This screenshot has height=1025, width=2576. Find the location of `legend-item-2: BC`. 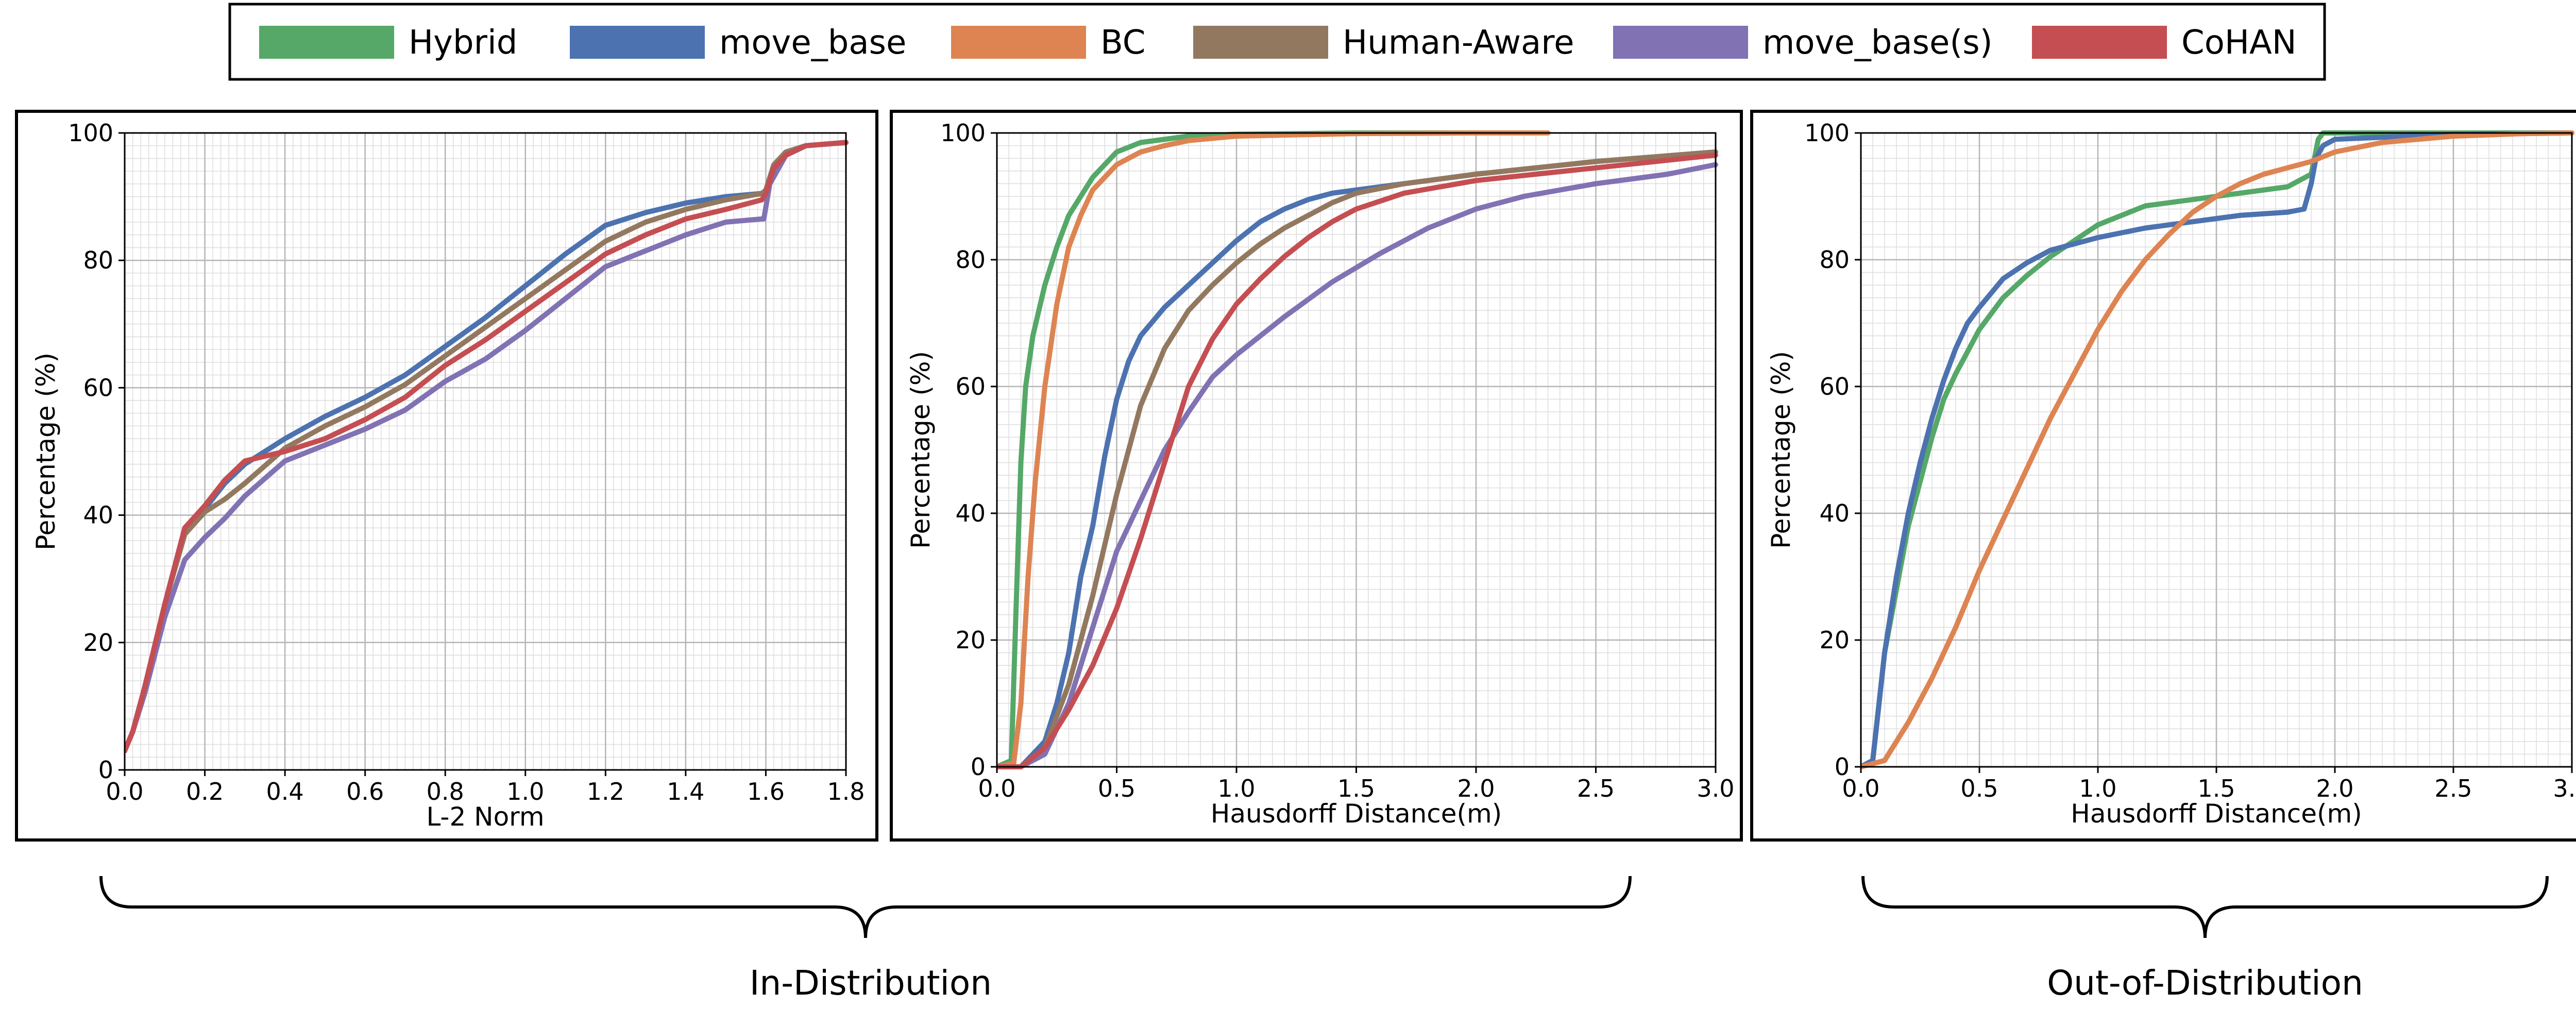

legend-item-2: BC is located at coordinates (1048, 43).